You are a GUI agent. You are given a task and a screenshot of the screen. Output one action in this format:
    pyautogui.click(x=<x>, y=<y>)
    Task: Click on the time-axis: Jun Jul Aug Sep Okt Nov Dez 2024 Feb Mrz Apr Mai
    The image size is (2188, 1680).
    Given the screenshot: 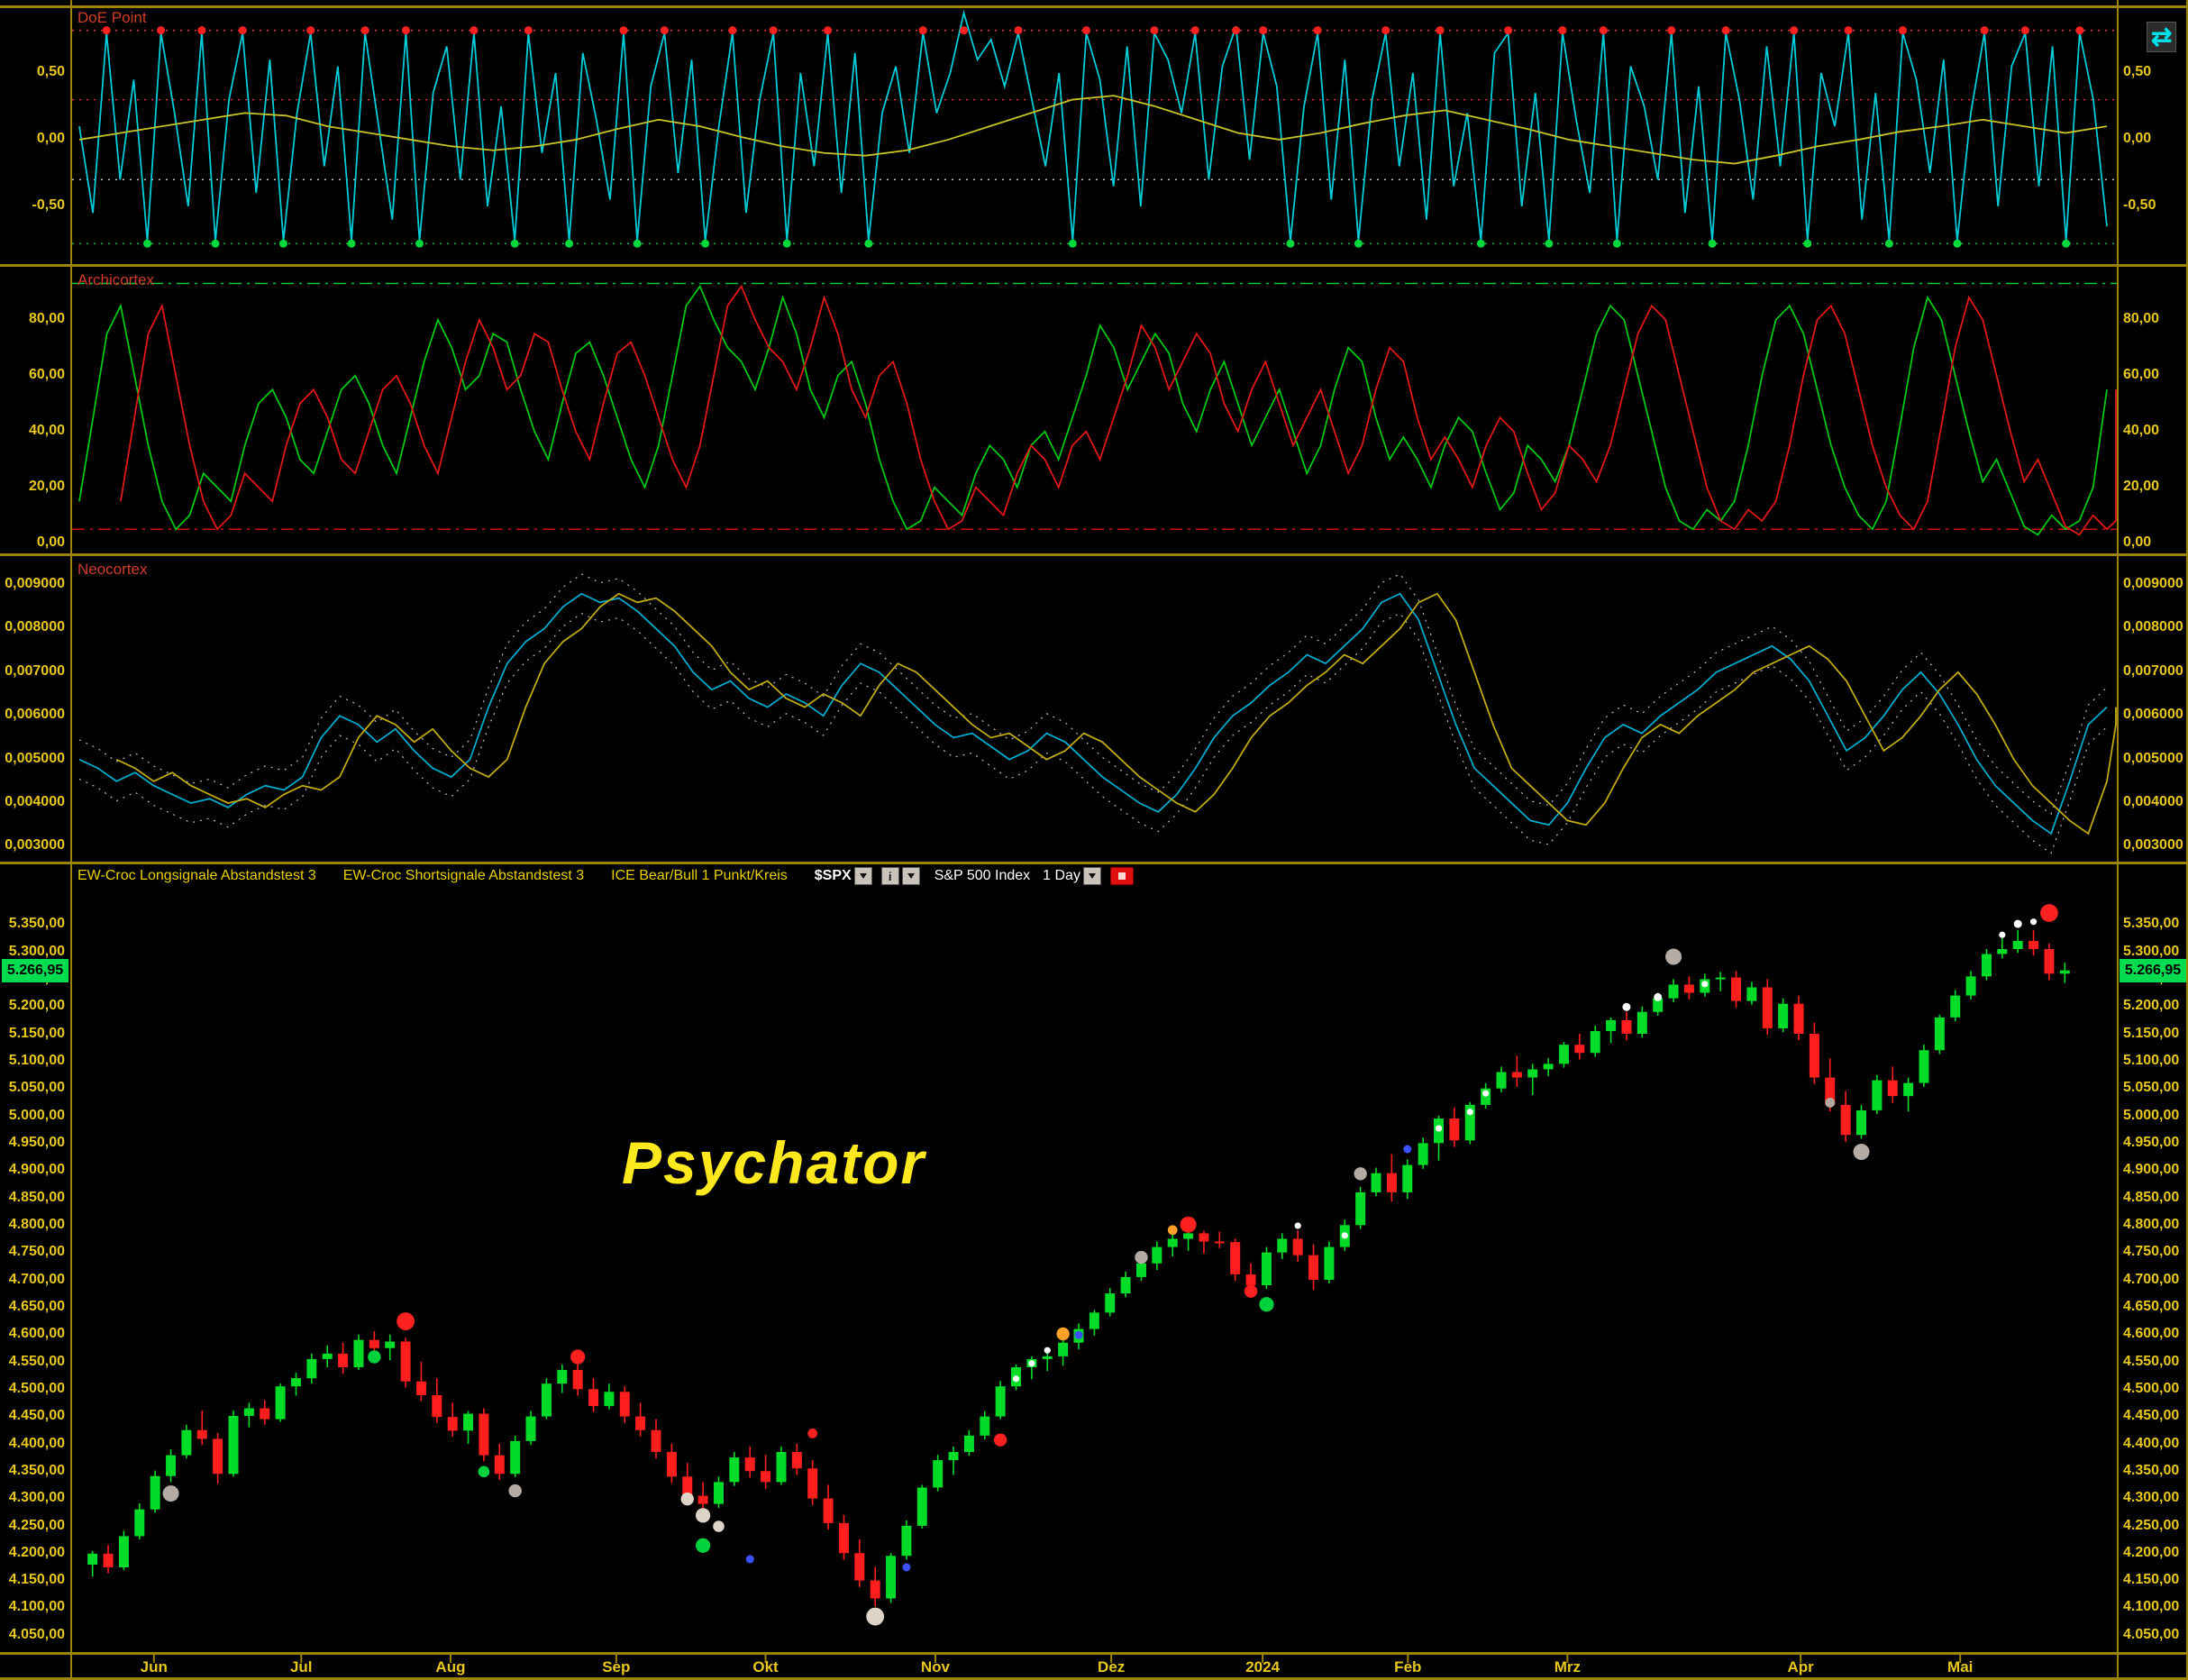 What is the action you would take?
    pyautogui.click(x=1094, y=1669)
    